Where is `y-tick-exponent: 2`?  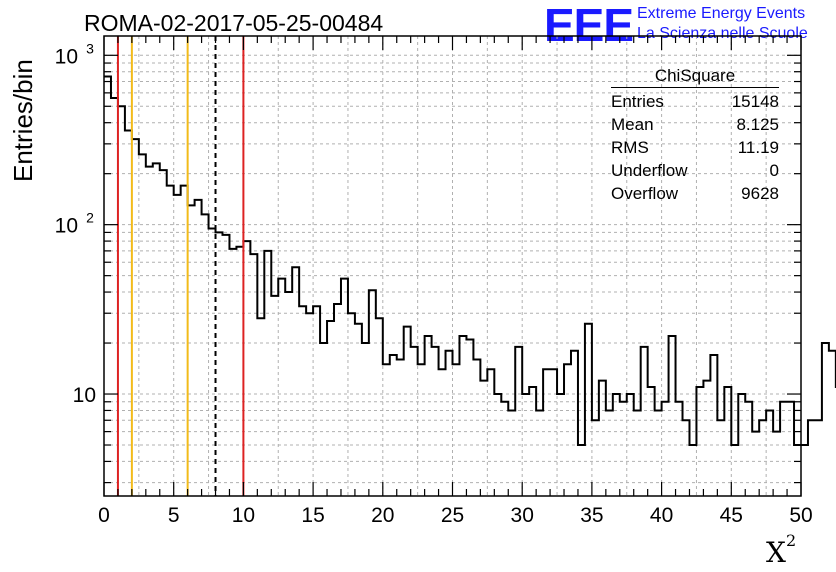 y-tick-exponent: 2 is located at coordinates (90, 218).